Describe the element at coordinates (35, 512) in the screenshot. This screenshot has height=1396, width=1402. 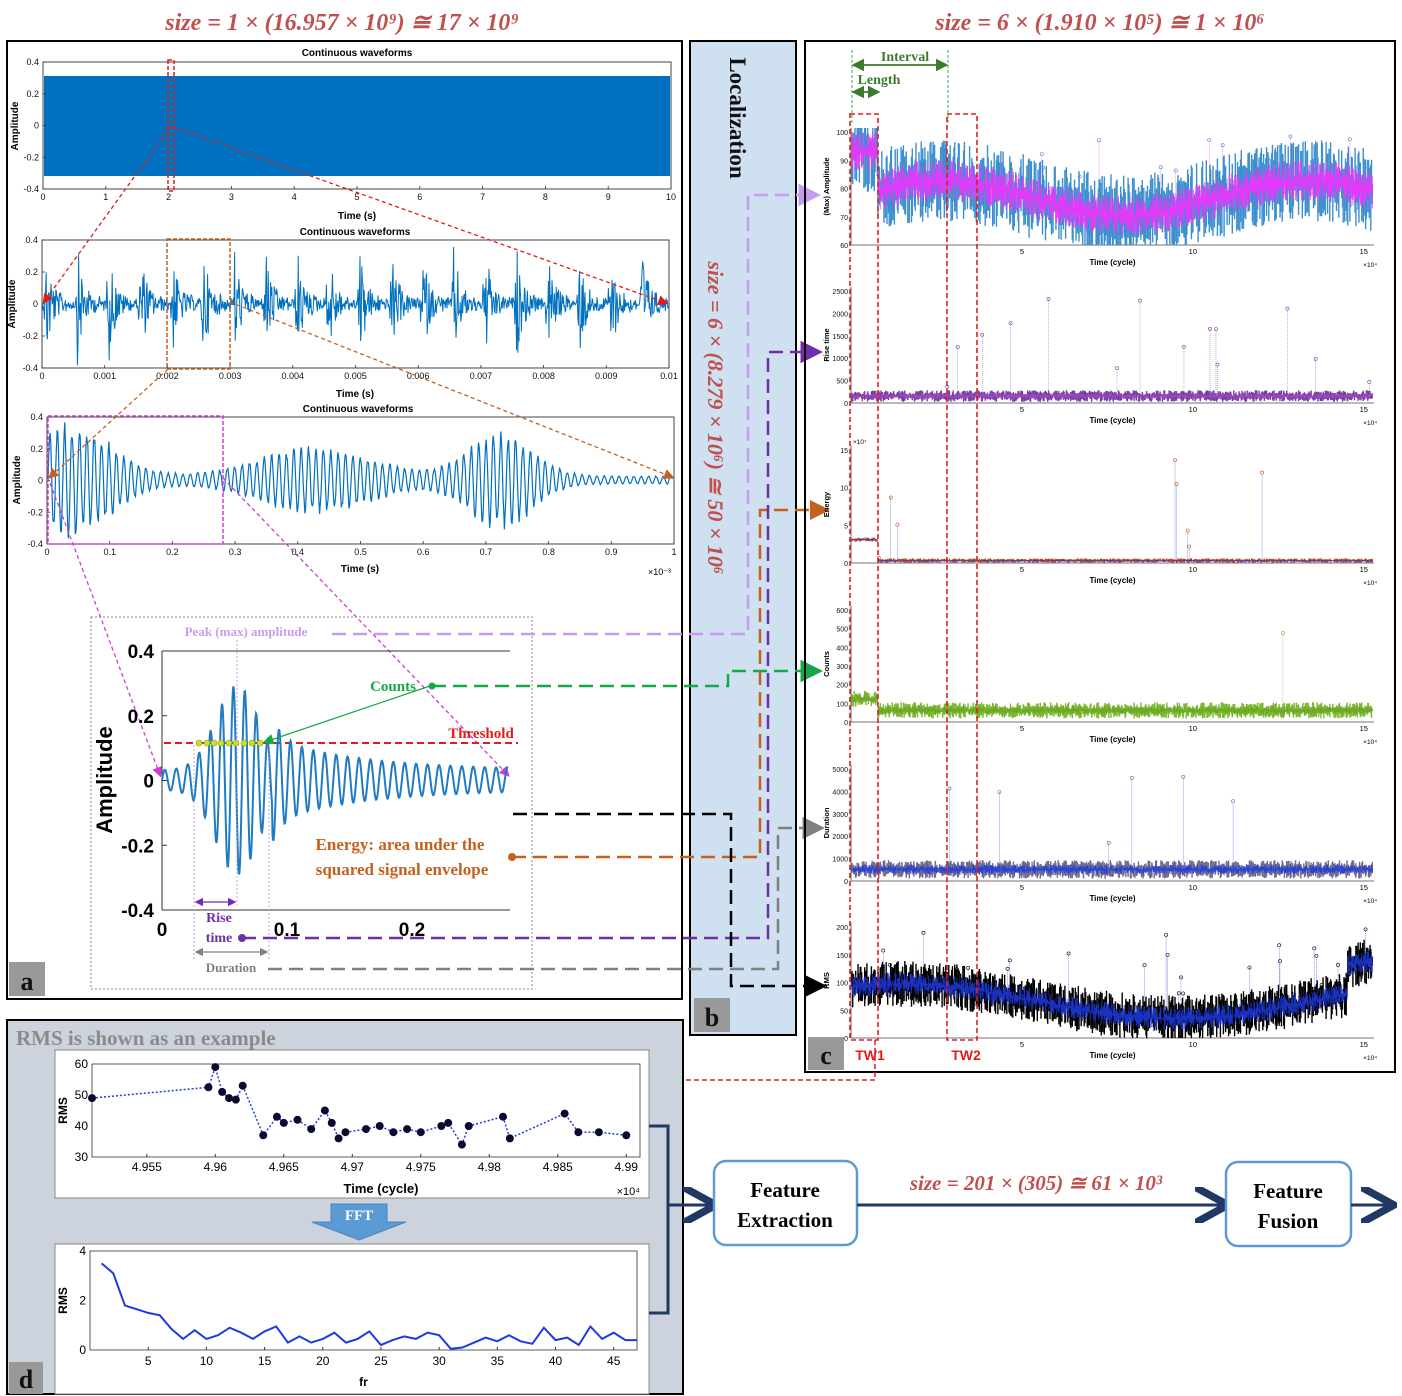
I see `wave3-ytick: -0.2` at that location.